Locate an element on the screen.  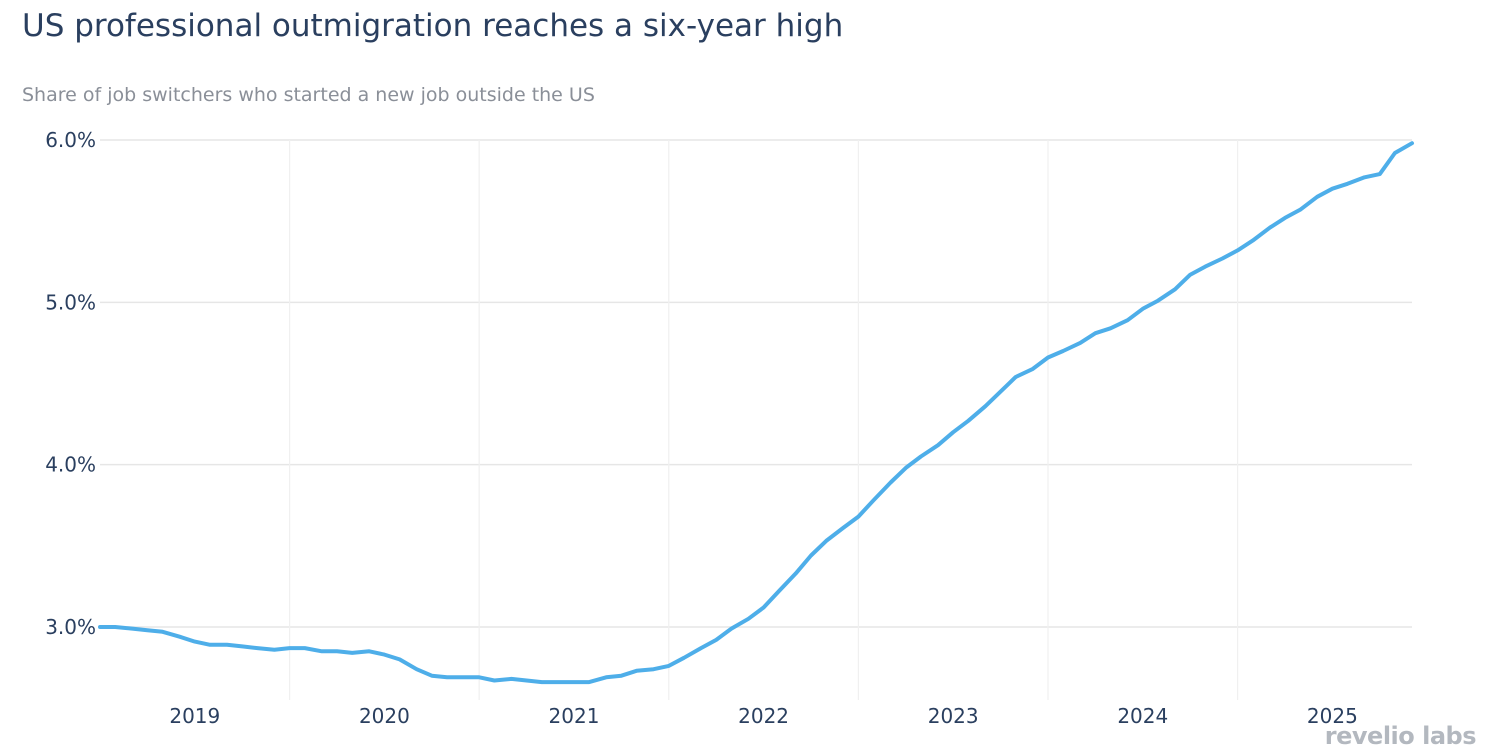
y-tick-label: 4.0% is located at coordinates (70, 465).